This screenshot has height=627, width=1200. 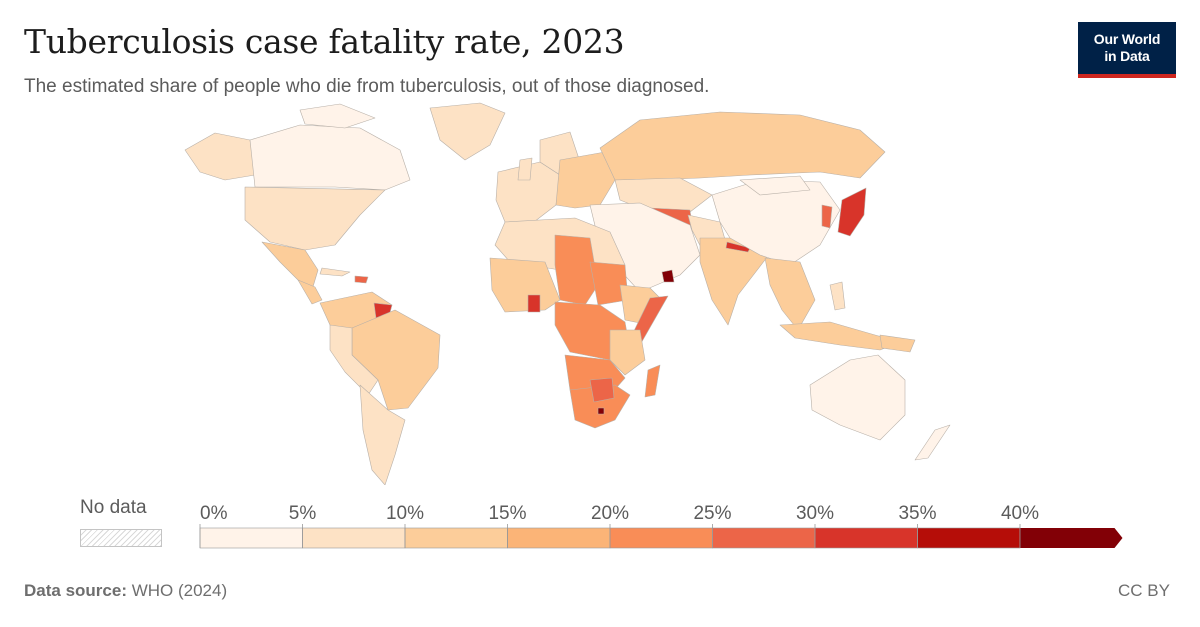 What do you see at coordinates (382, 434) in the screenshot?
I see `region-southern-cone` at bounding box center [382, 434].